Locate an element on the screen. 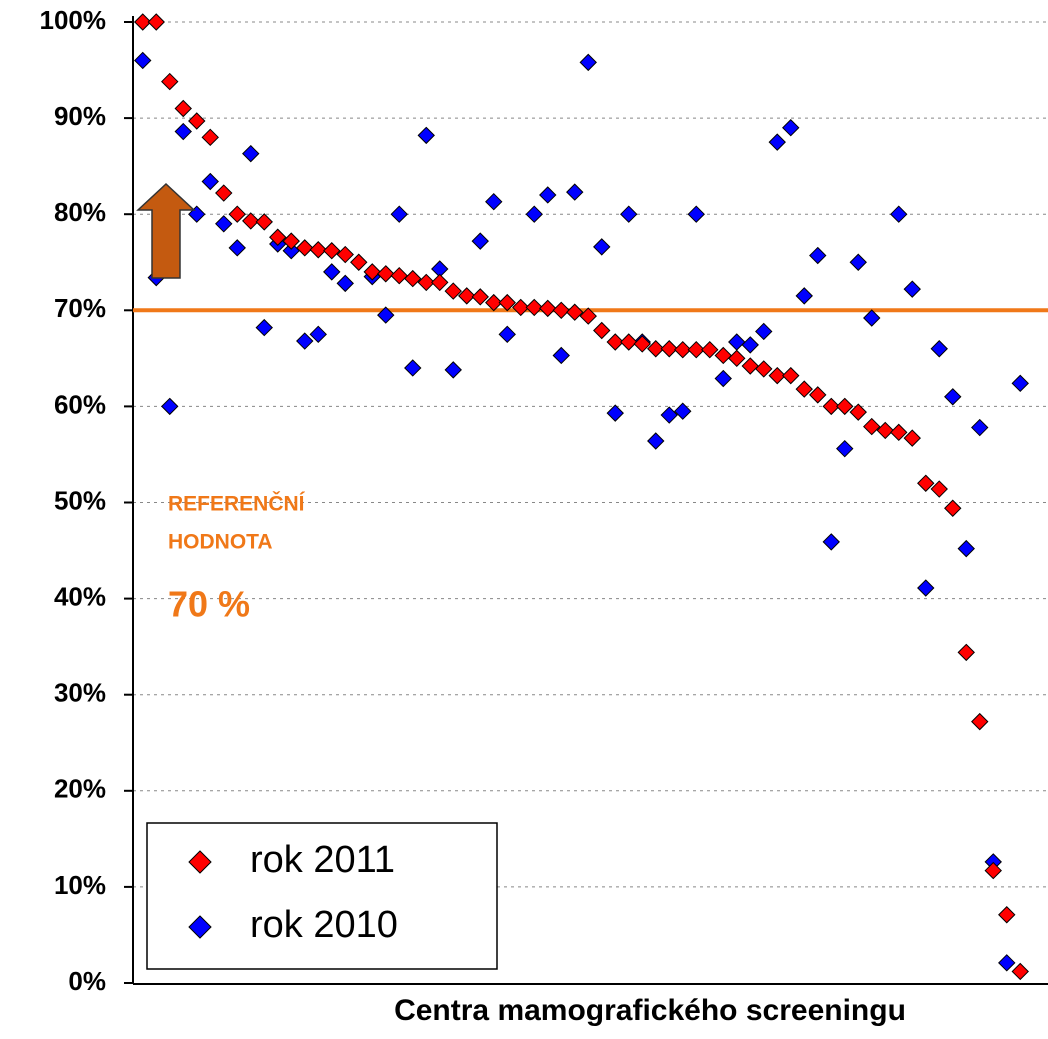 Image resolution: width=1048 pixels, height=1039 pixels. y-tick-label: 60% is located at coordinates (80, 404).